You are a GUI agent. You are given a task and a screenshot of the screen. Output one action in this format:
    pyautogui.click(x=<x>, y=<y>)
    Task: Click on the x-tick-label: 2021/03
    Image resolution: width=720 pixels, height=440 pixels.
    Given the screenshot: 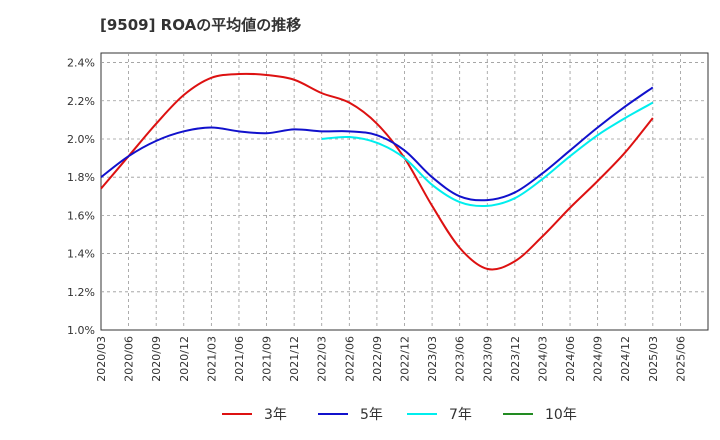 What is the action you would take?
    pyautogui.click(x=211, y=359)
    